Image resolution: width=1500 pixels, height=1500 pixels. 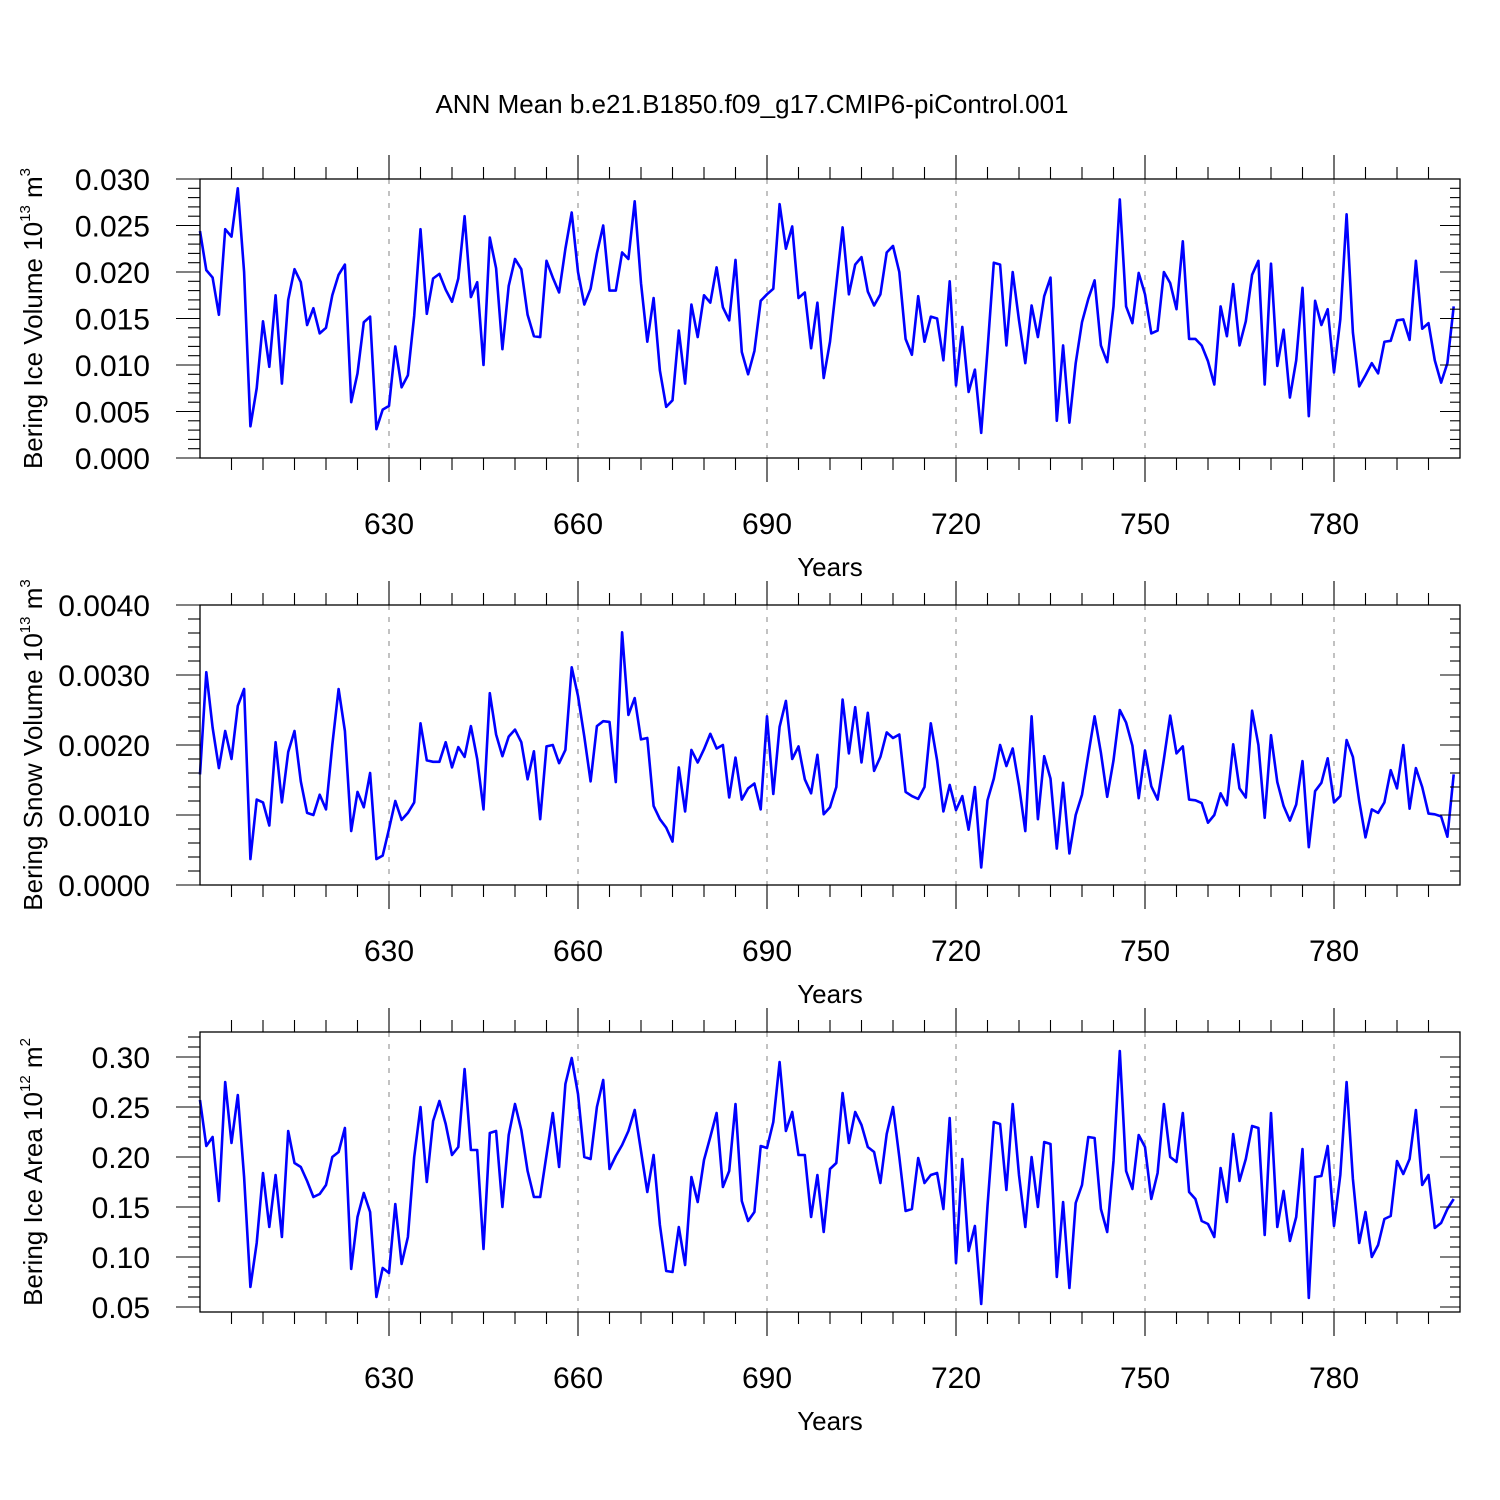 What do you see at coordinates (121, 1208) in the screenshot?
I see `y-tick-label: 0.15` at bounding box center [121, 1208].